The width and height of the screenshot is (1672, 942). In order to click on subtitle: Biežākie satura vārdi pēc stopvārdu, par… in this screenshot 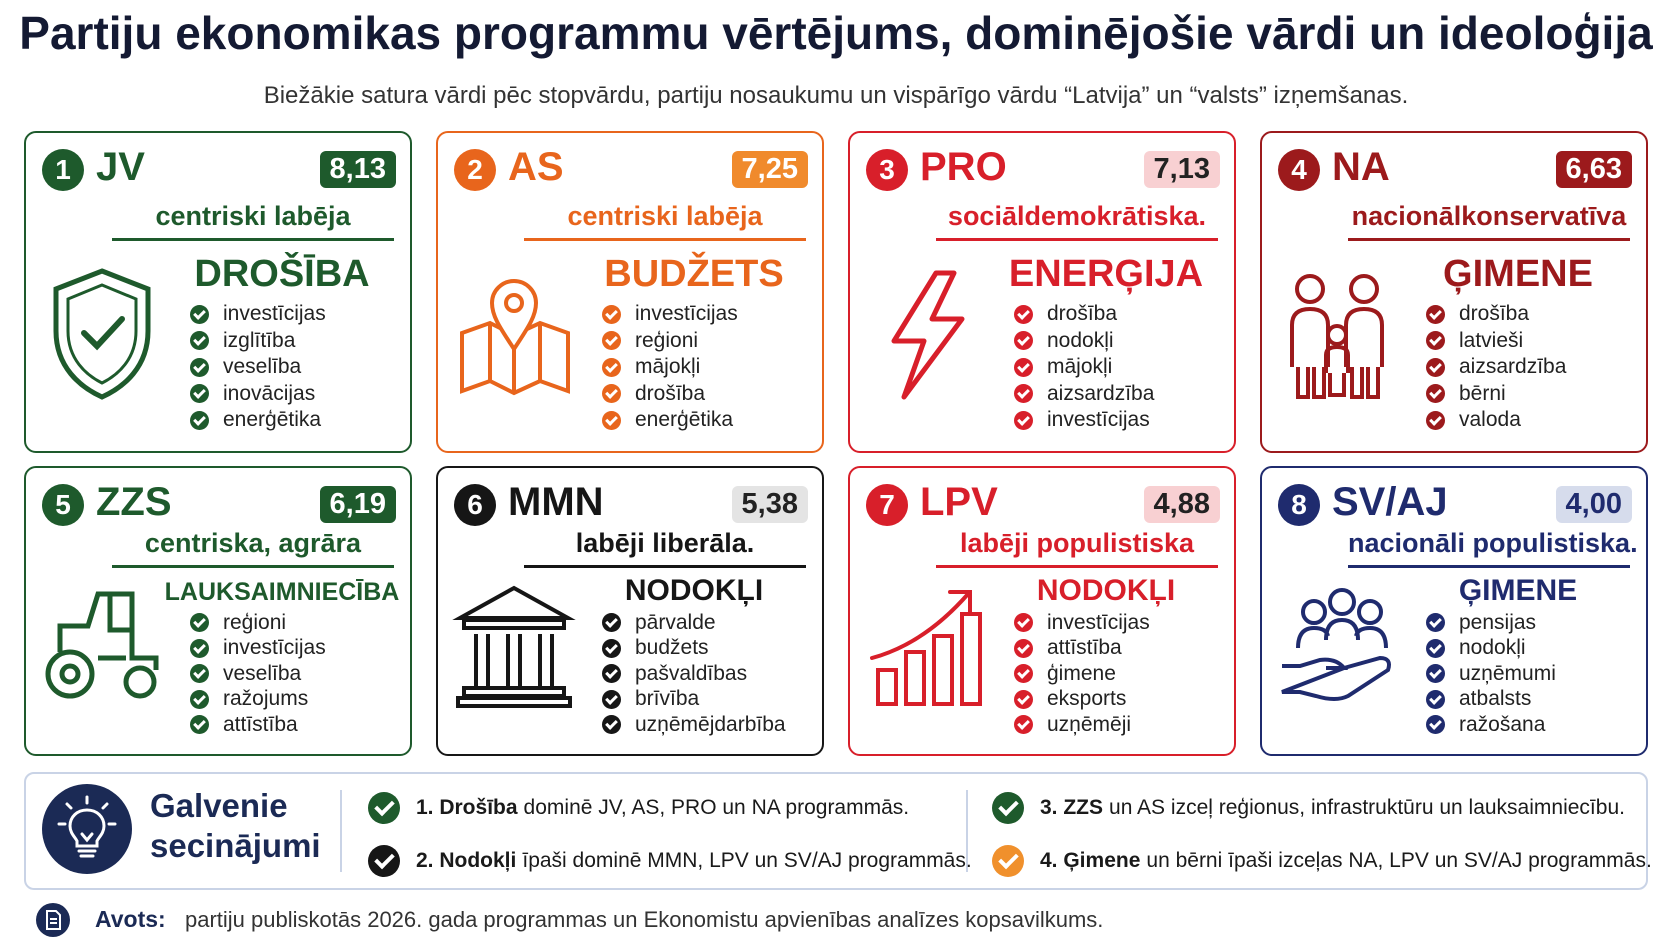, I will do `click(836, 95)`.